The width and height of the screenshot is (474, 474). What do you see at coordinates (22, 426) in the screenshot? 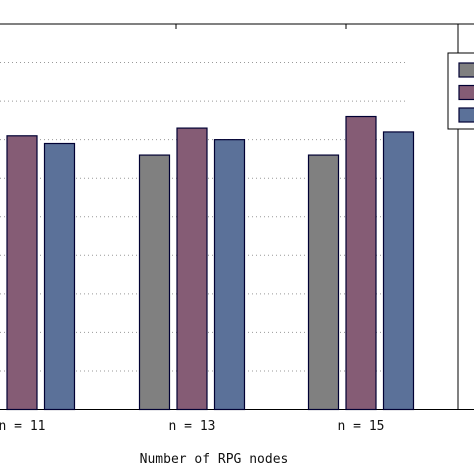
I see `x-tick-label: n = 11` at bounding box center [22, 426].